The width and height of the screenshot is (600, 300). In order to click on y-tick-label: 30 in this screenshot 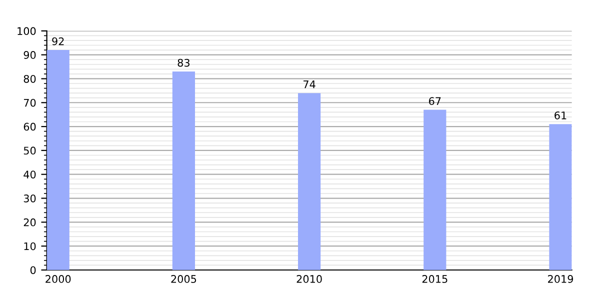, I will do `click(30, 198)`.